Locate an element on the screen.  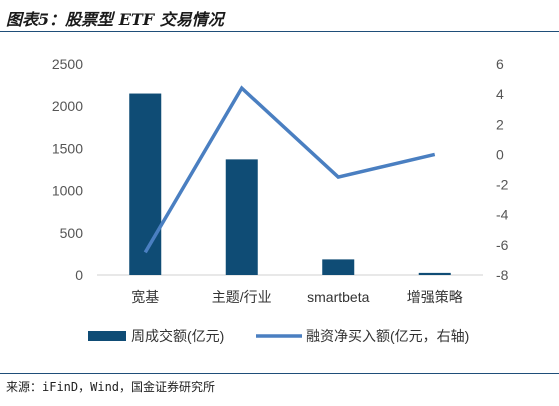
y-left-tick-label: 0 is located at coordinates (79, 275).